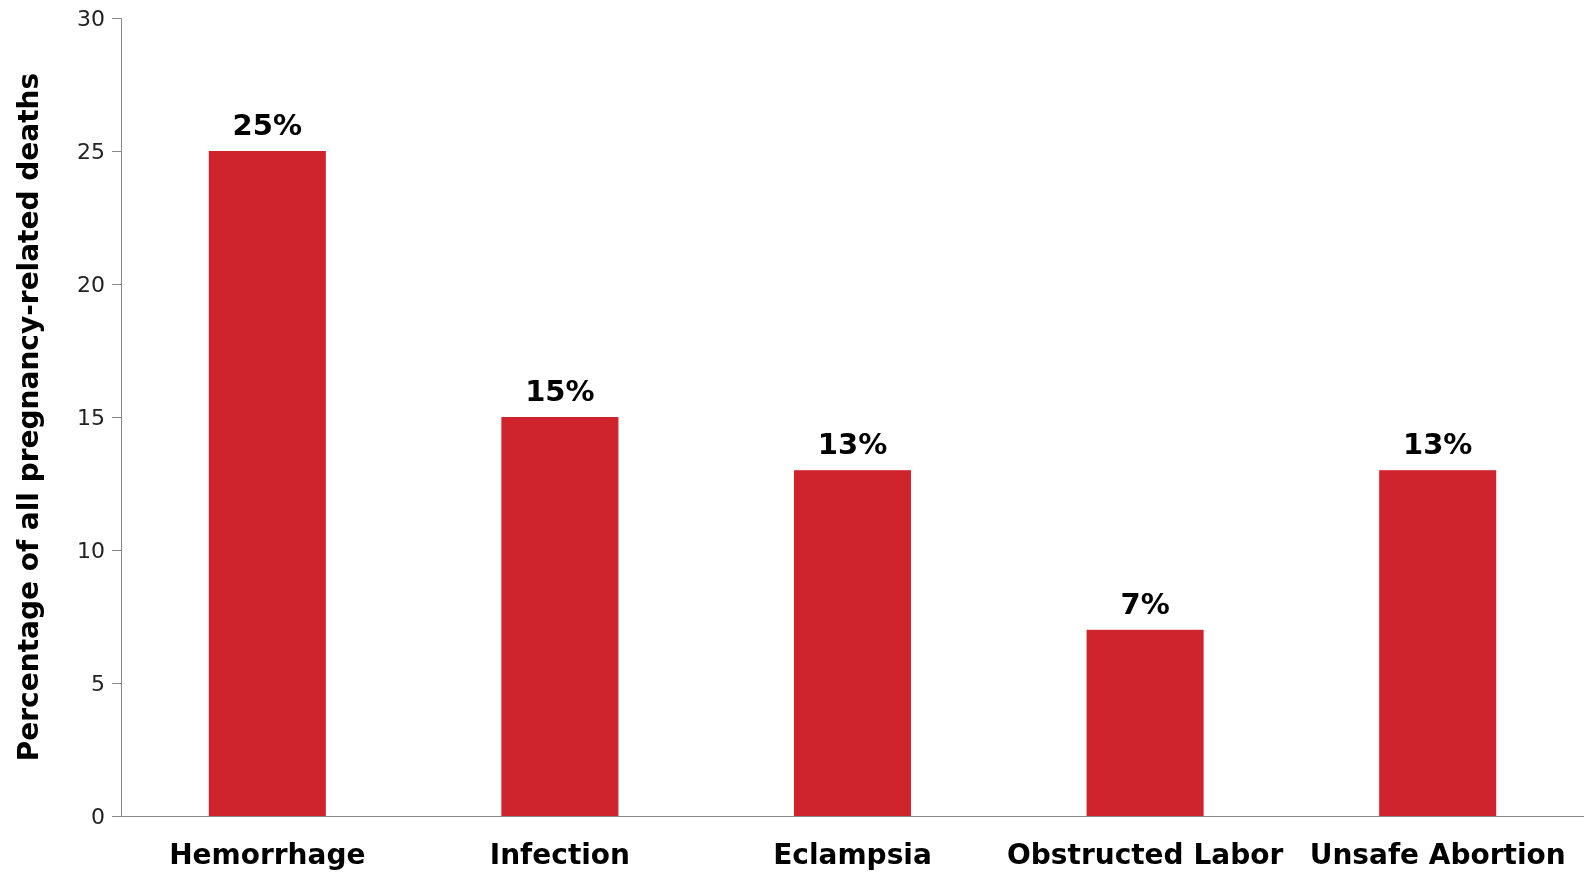 The width and height of the screenshot is (1584, 882). I want to click on data-label: 15%, so click(560, 391).